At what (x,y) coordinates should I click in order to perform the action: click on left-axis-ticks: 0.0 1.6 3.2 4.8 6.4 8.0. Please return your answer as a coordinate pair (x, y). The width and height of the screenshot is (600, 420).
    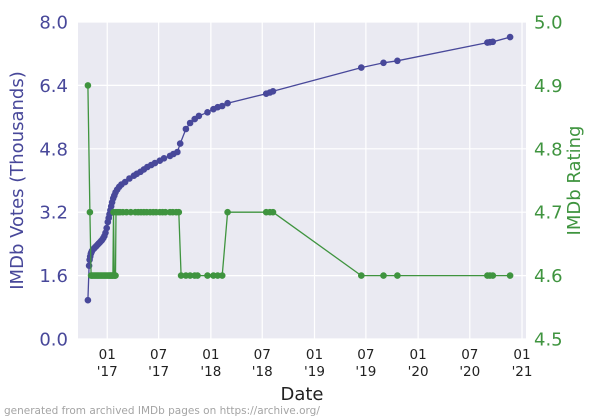
    Looking at the image, I should click on (53, 182).